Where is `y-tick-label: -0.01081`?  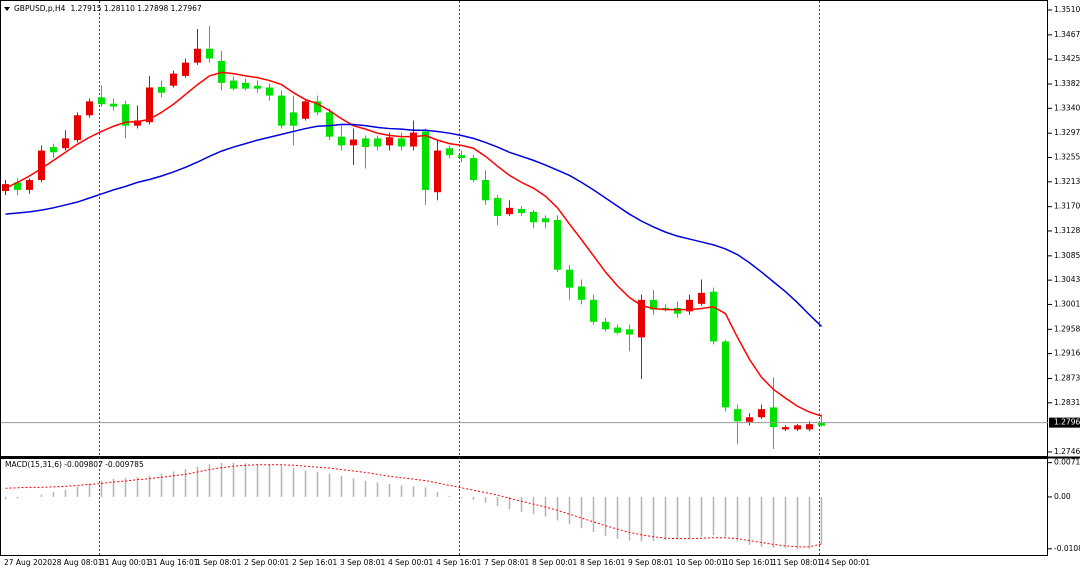
y-tick-label: -0.01081 is located at coordinates (1067, 548).